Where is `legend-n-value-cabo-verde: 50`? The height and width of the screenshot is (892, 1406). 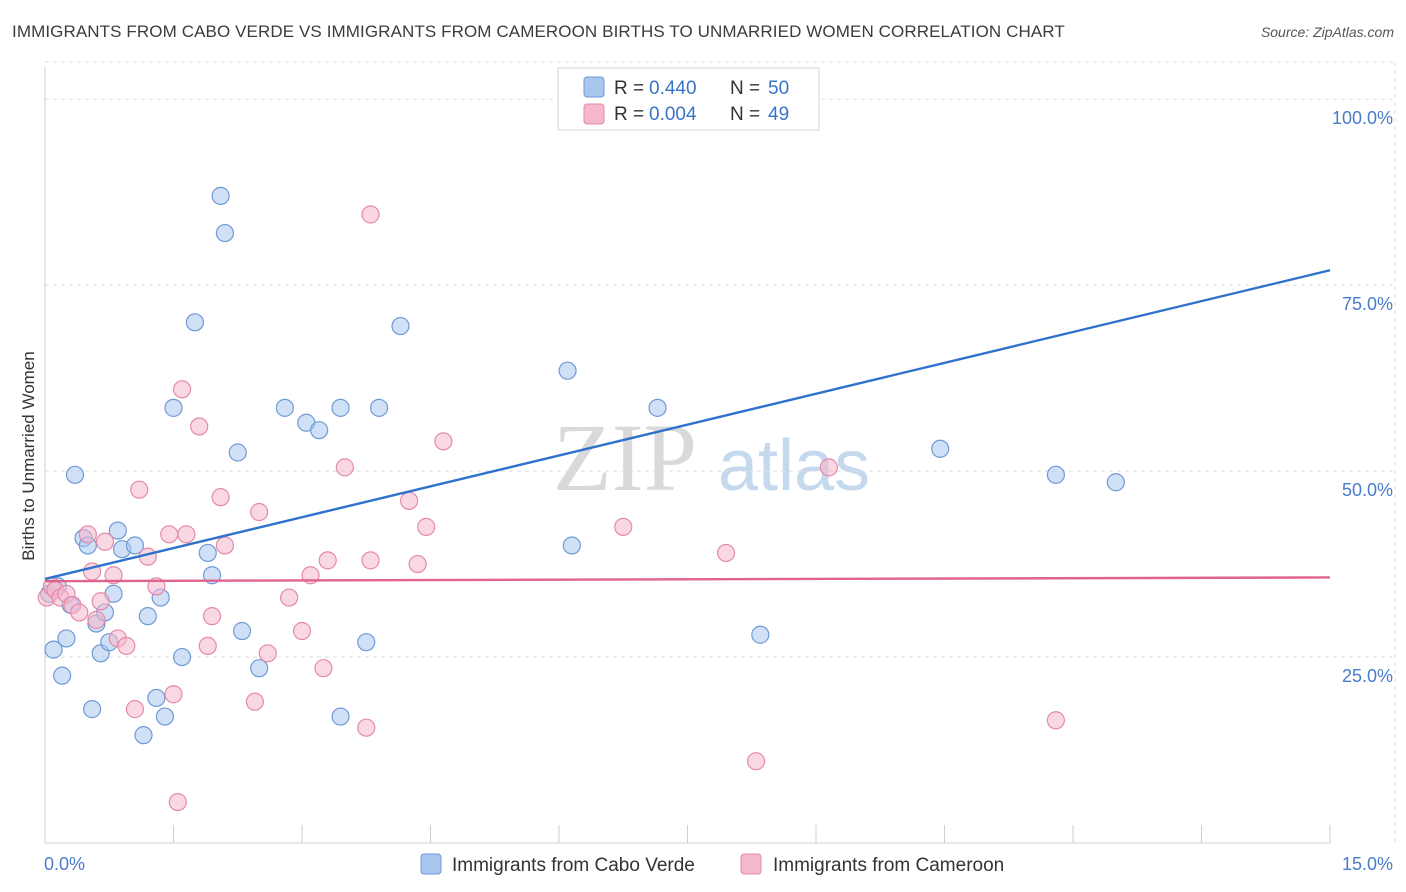 legend-n-value-cabo-verde: 50 is located at coordinates (778, 88).